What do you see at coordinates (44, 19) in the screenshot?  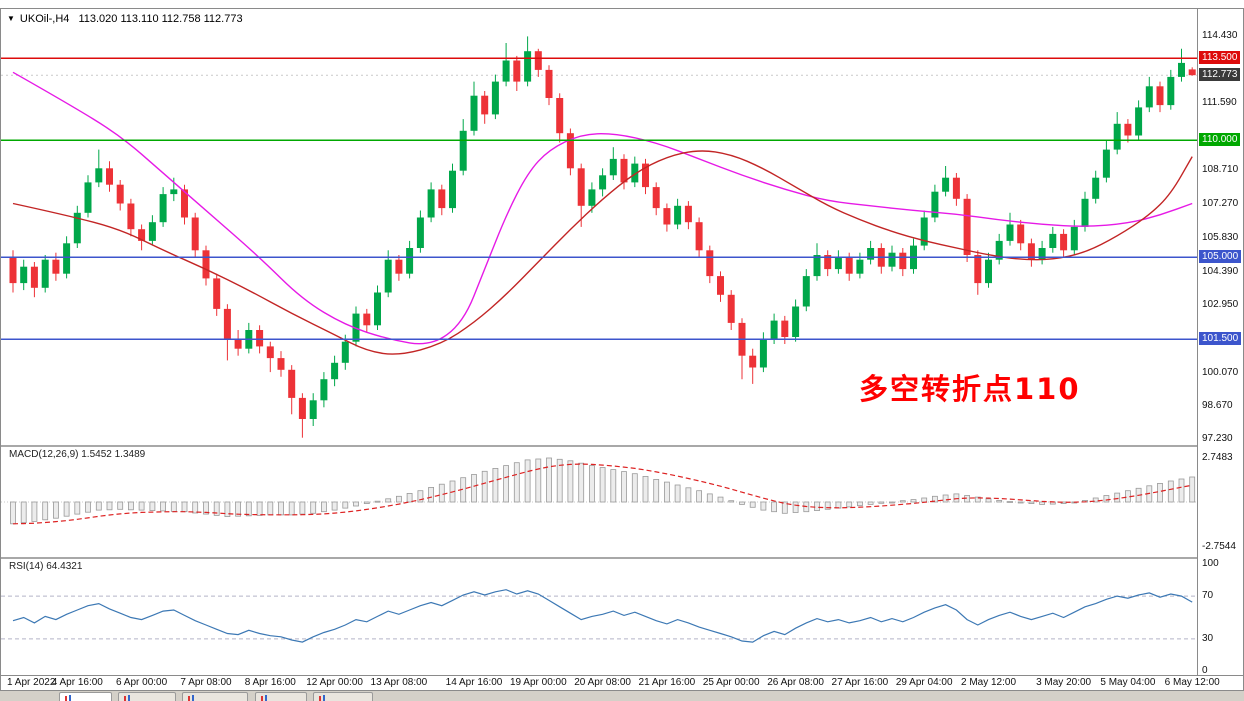 I see `symbol-title: UKOil-,H4` at bounding box center [44, 19].